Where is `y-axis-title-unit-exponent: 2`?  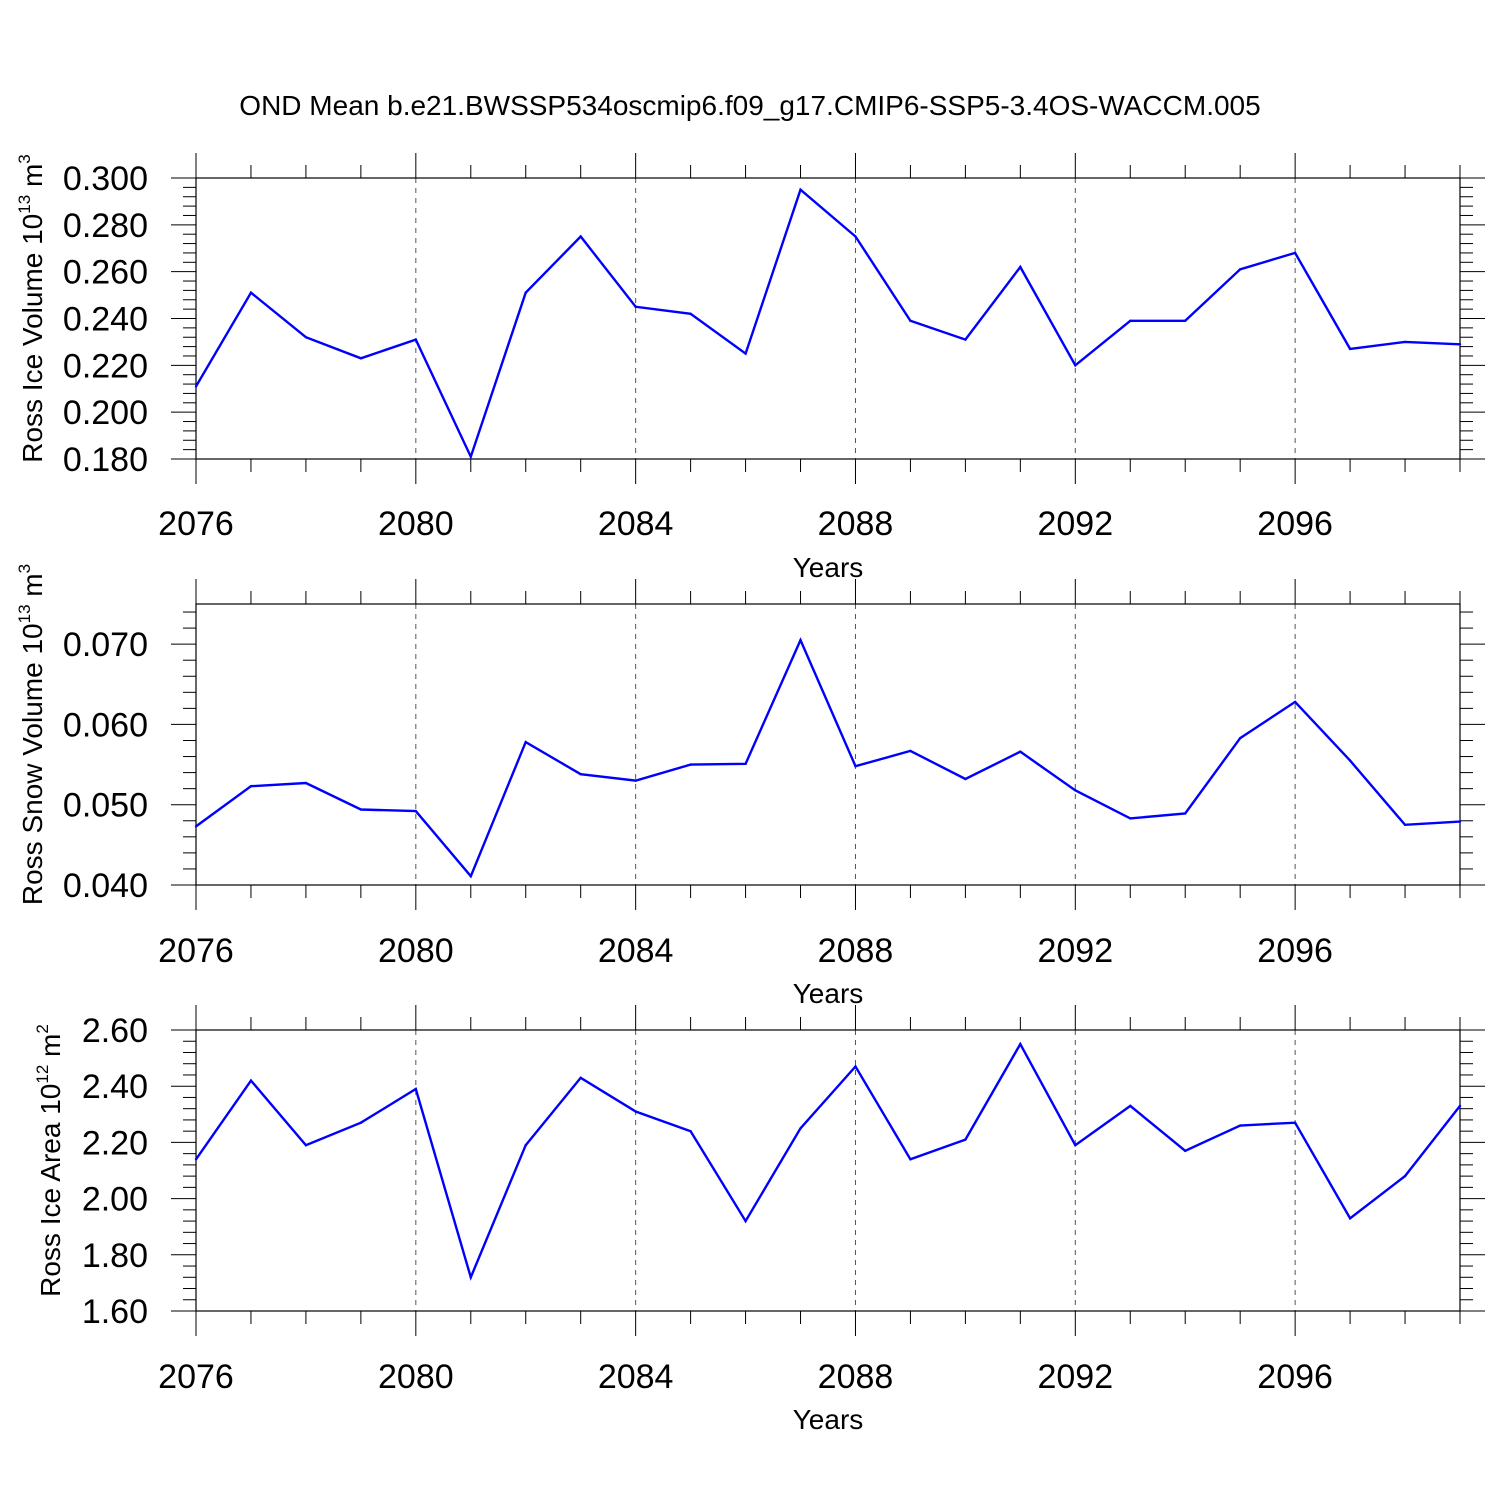
y-axis-title-unit-exponent: 2 is located at coordinates (42, 1028).